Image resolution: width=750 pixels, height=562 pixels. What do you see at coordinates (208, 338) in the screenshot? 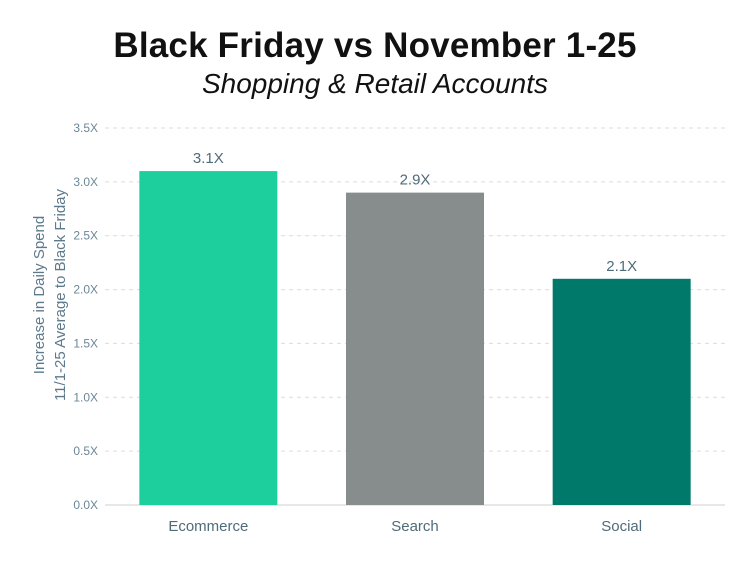
I see `bar-ecommerce` at bounding box center [208, 338].